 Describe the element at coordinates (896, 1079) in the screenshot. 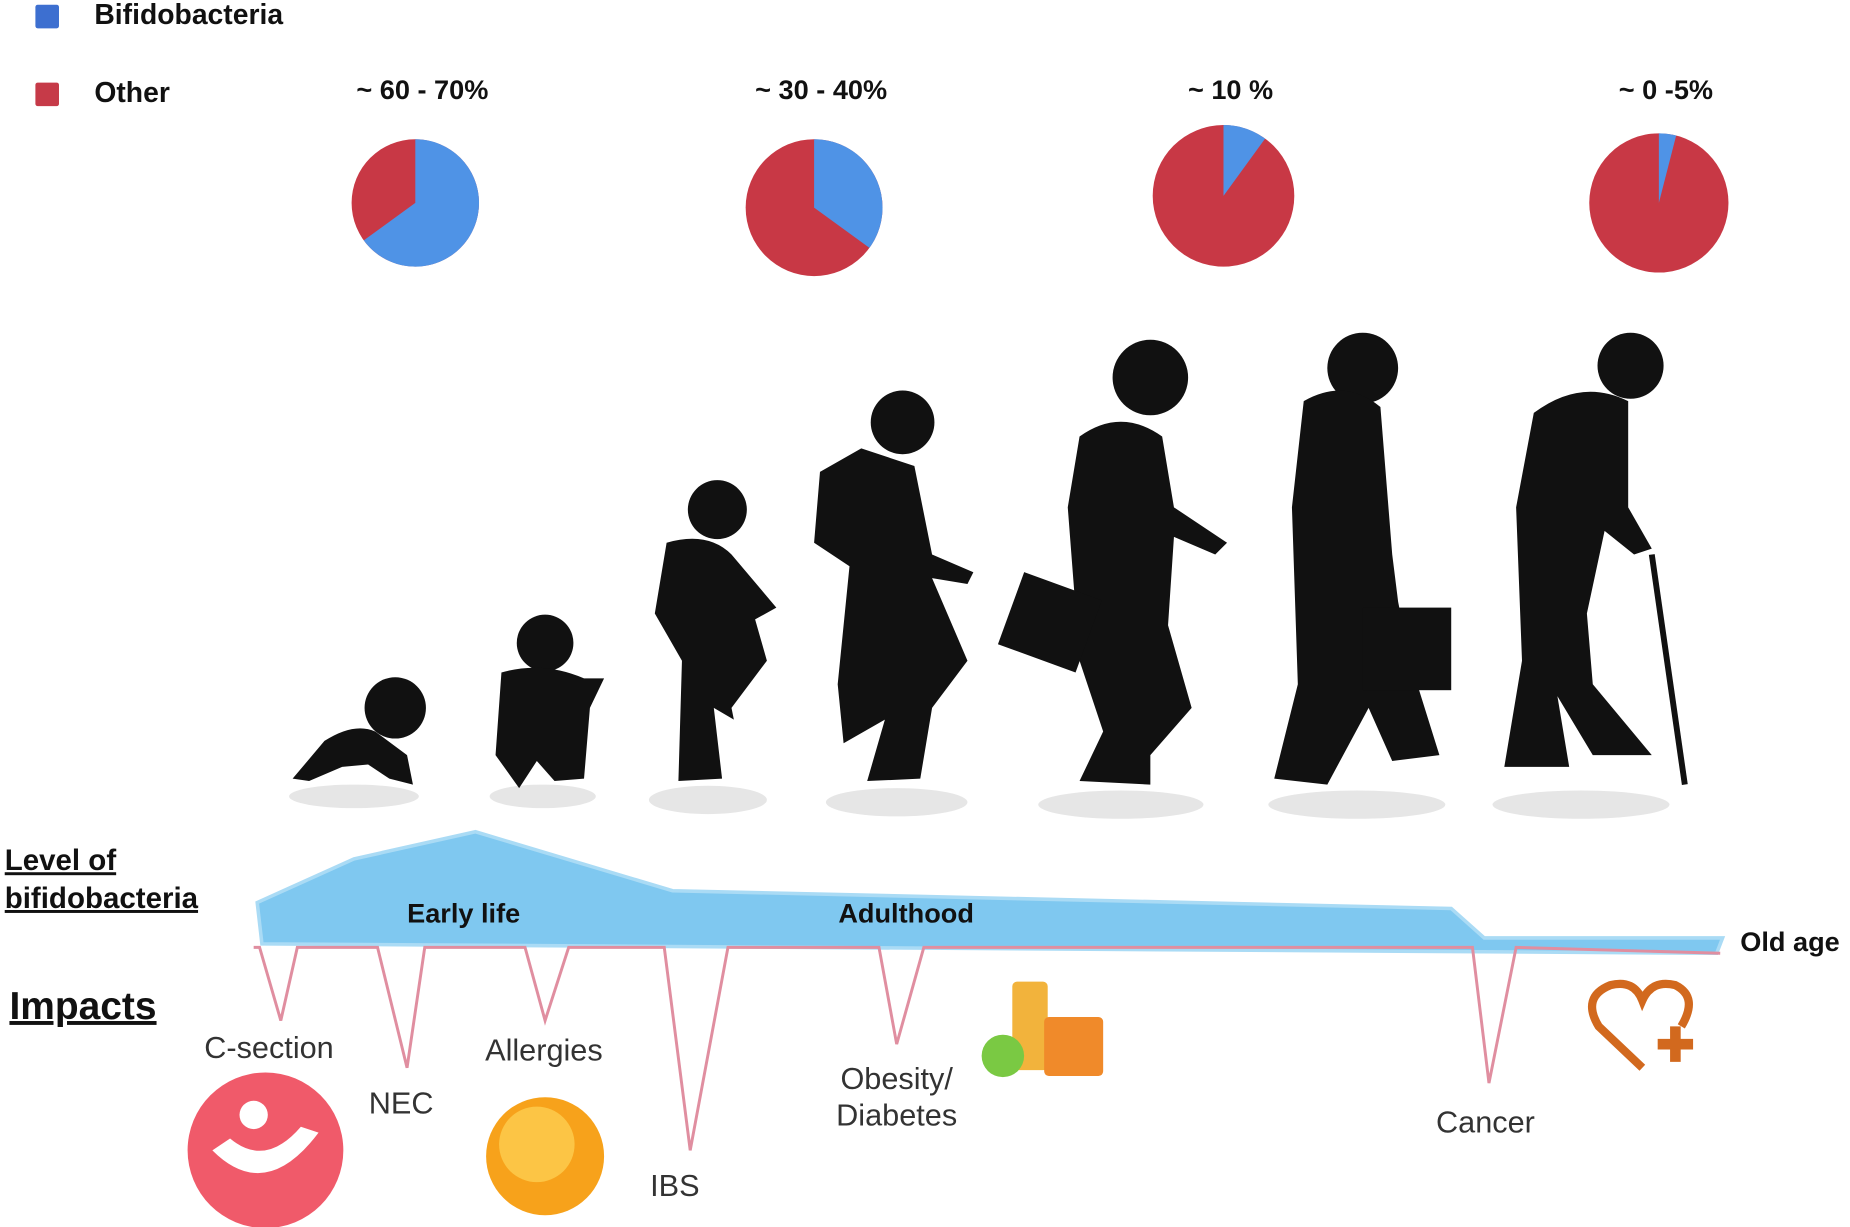

I see `impact-label: Obesity/` at that location.